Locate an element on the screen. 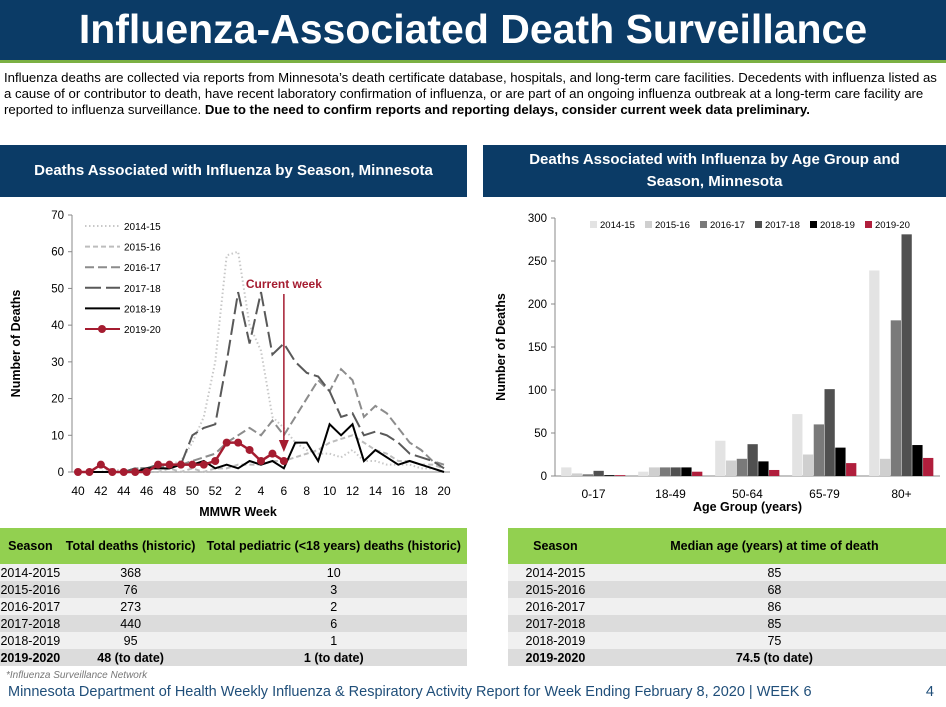 Image resolution: width=946 pixels, height=707 pixels. table-cell: 76 is located at coordinates (130, 589).